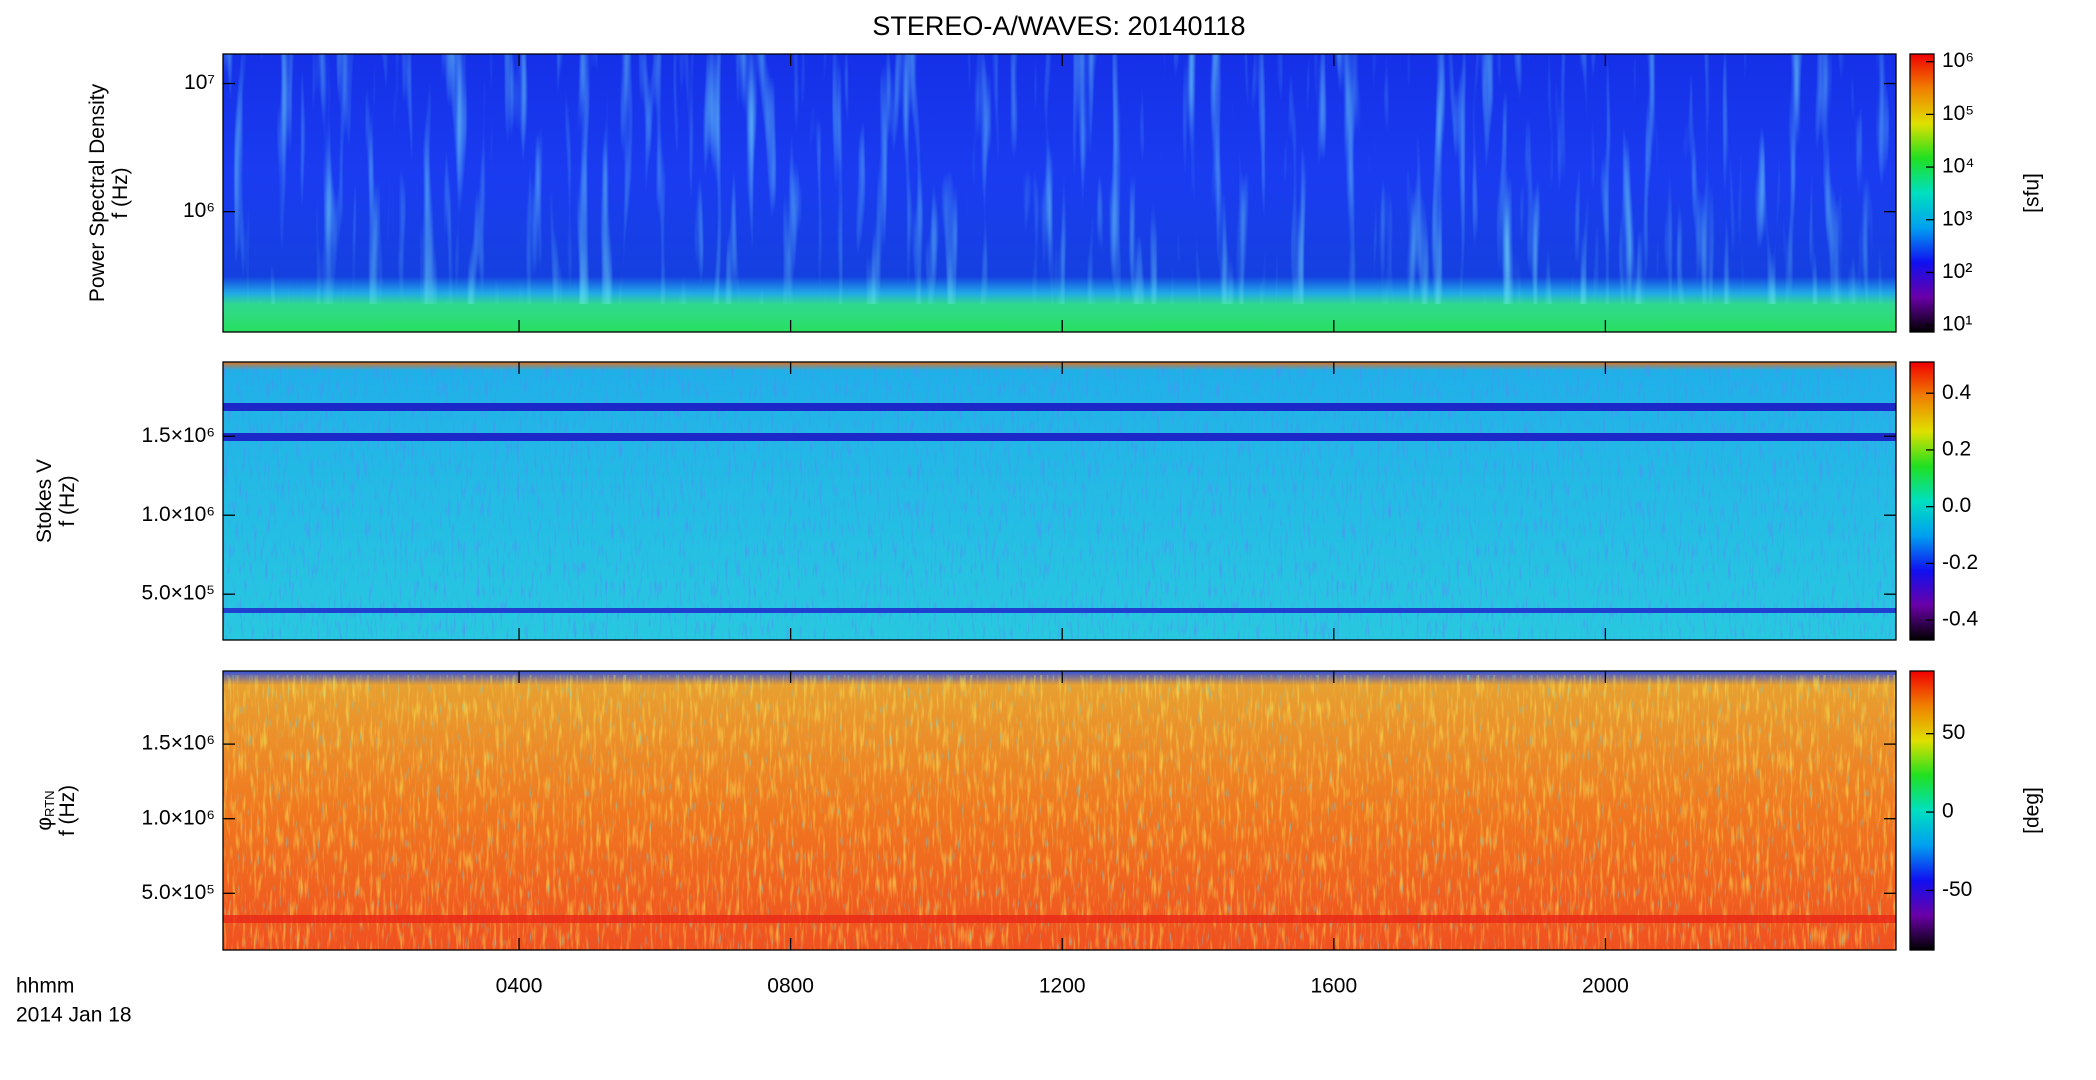 The height and width of the screenshot is (1080, 2096). Describe the element at coordinates (45, 986) in the screenshot. I see `time-axis-label: hhmm` at that location.